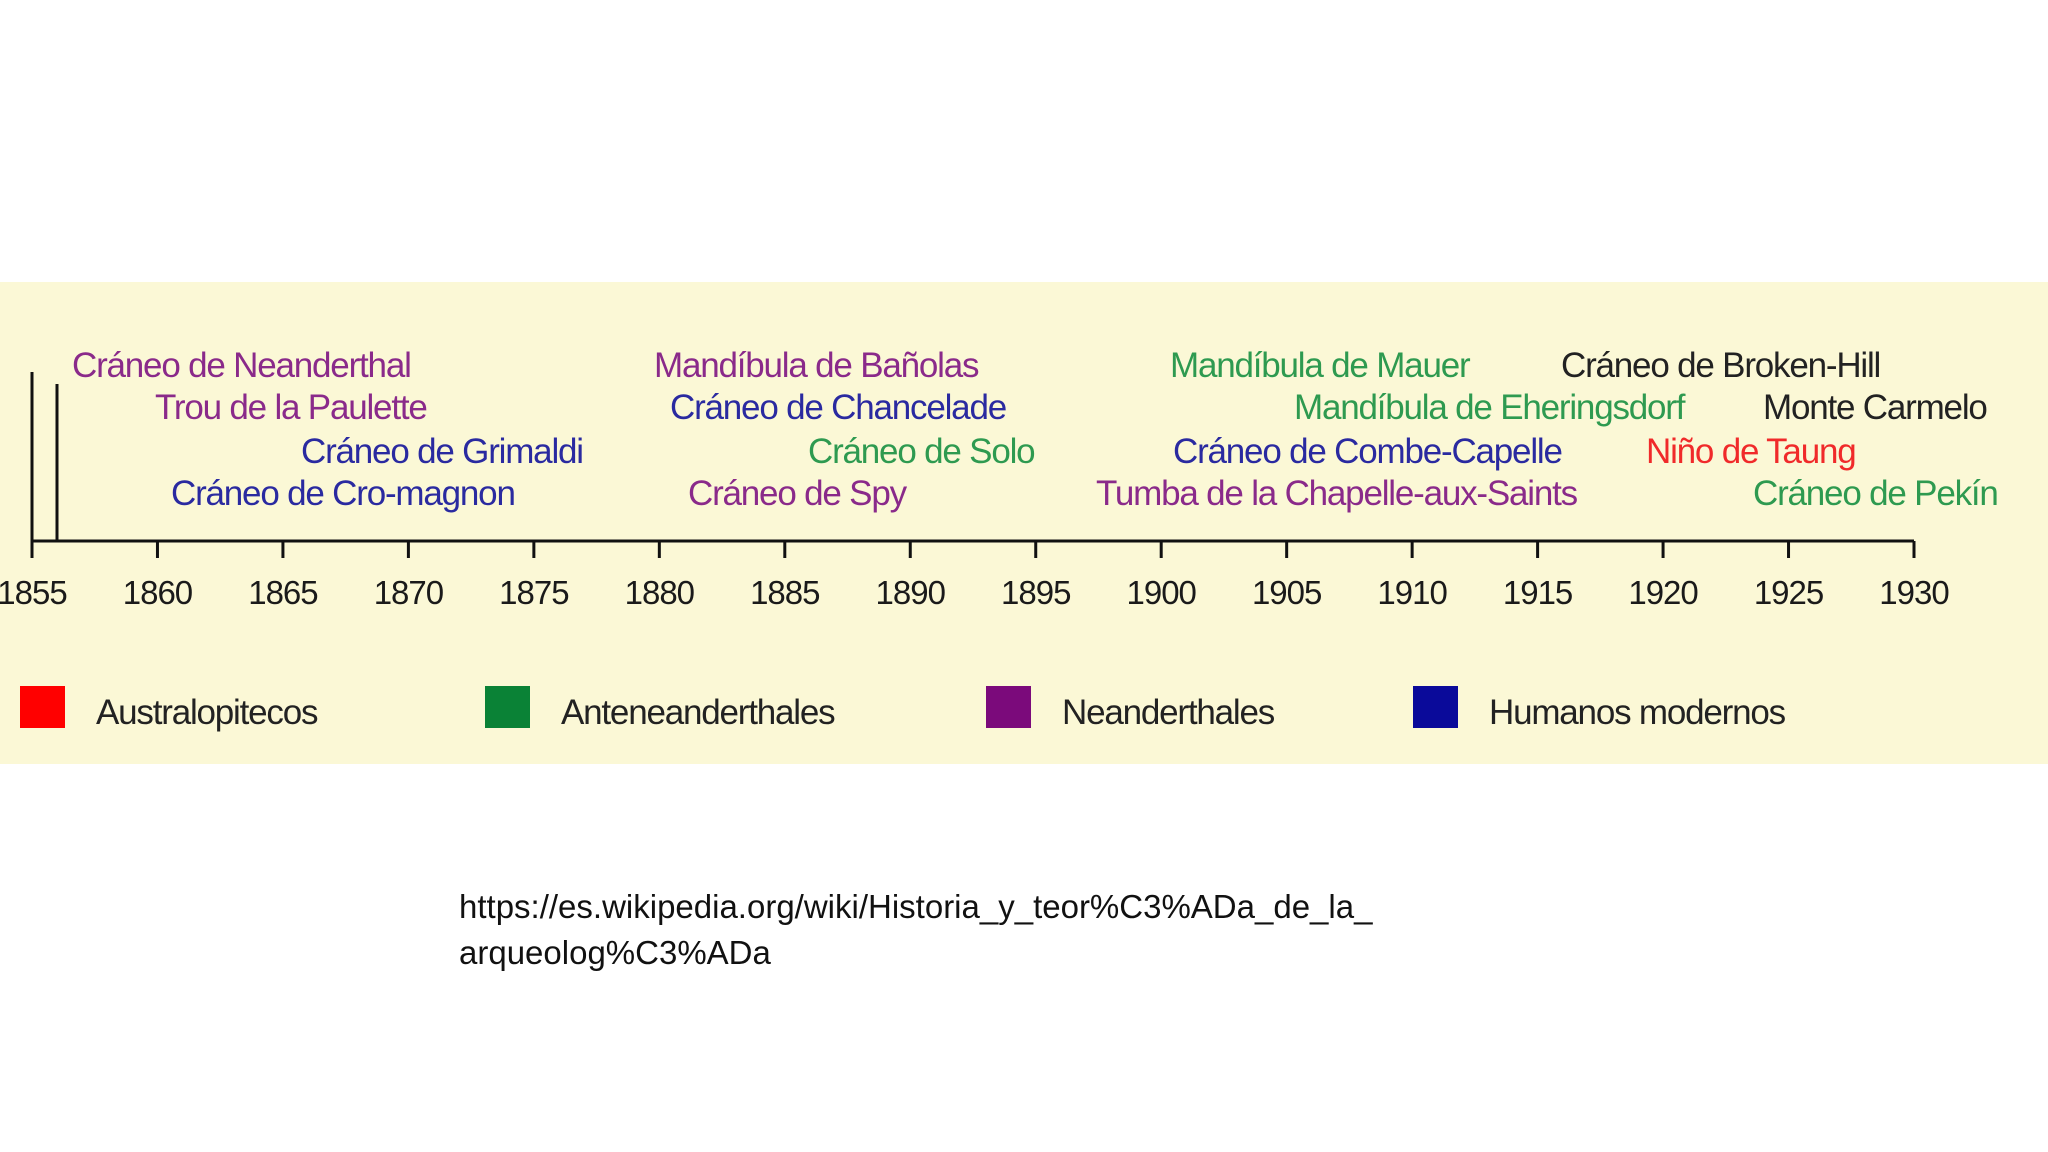 This screenshot has height=1152, width=2048. What do you see at coordinates (343, 493) in the screenshot?
I see `event-label: Cráneo de Cro-magnon` at bounding box center [343, 493].